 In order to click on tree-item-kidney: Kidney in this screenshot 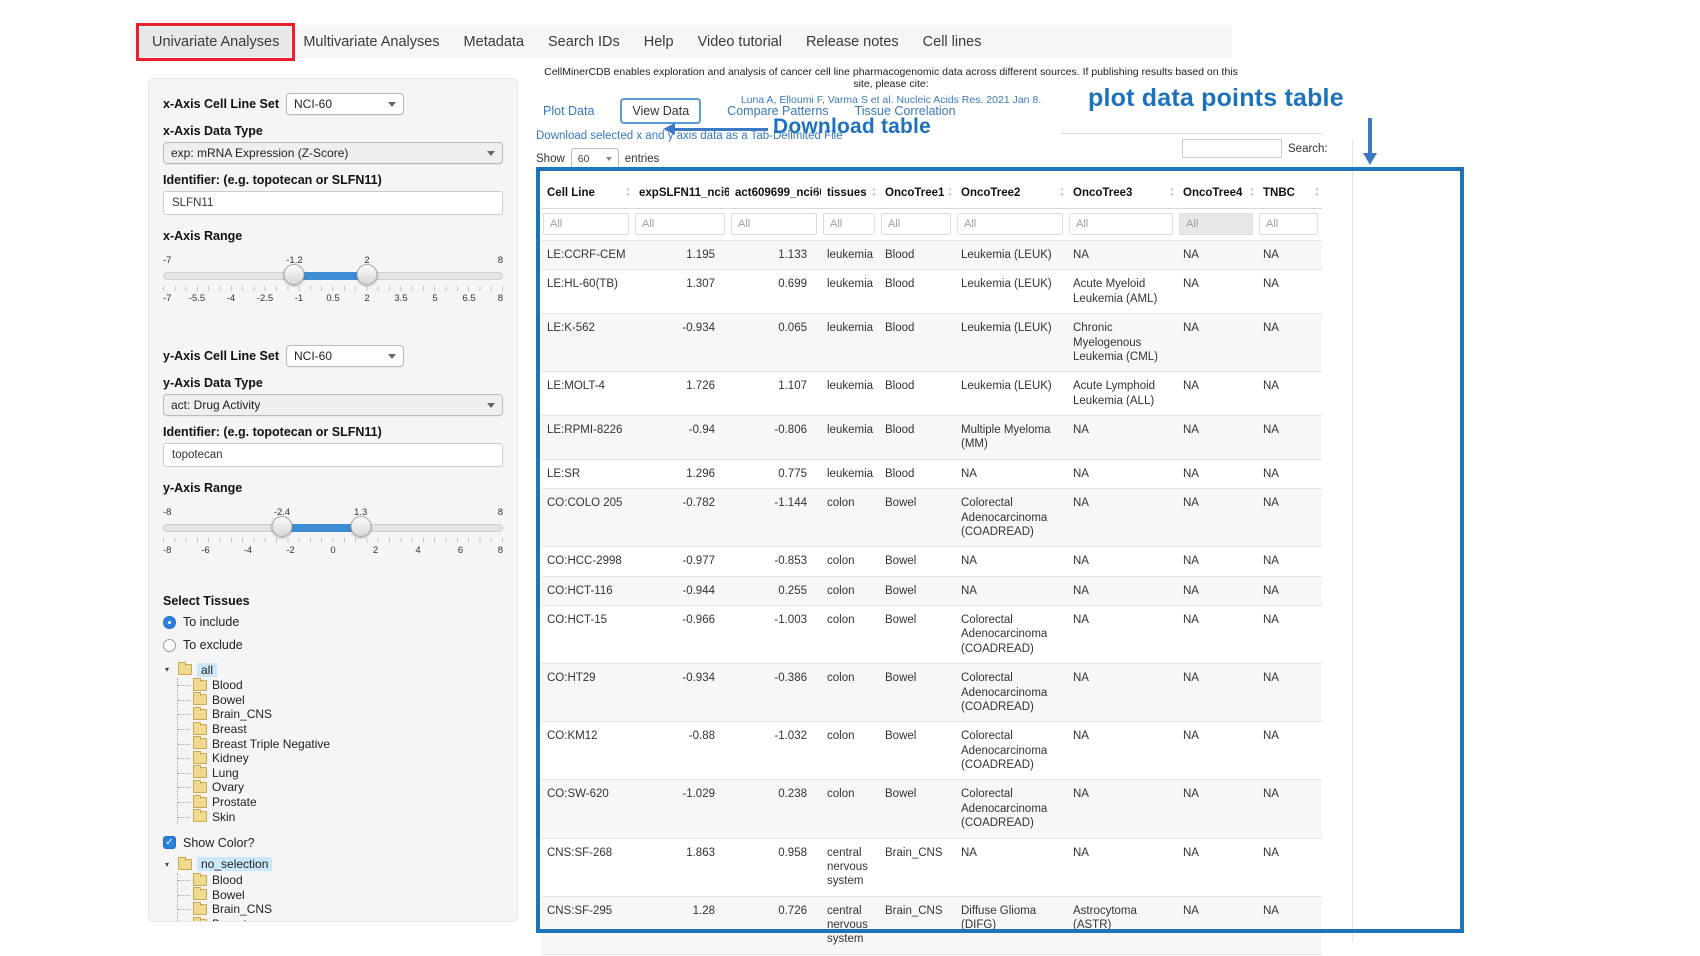, I will do `click(340, 758)`.